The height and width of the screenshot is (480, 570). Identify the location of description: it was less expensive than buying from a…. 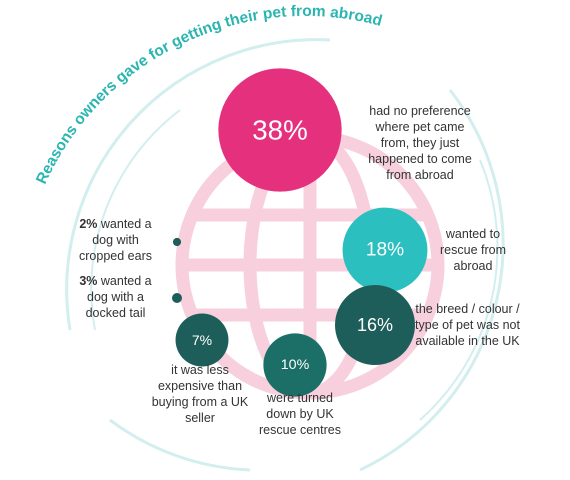
(200, 394).